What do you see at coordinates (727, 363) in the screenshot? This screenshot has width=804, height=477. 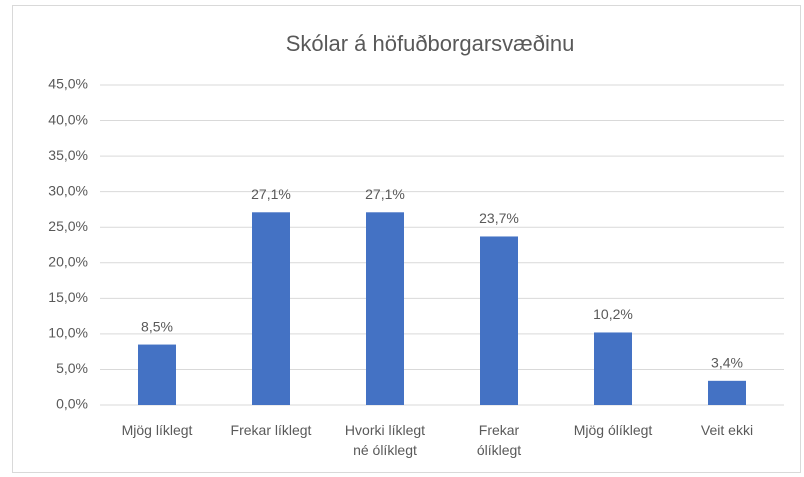 I see `data-label: 3,4%` at bounding box center [727, 363].